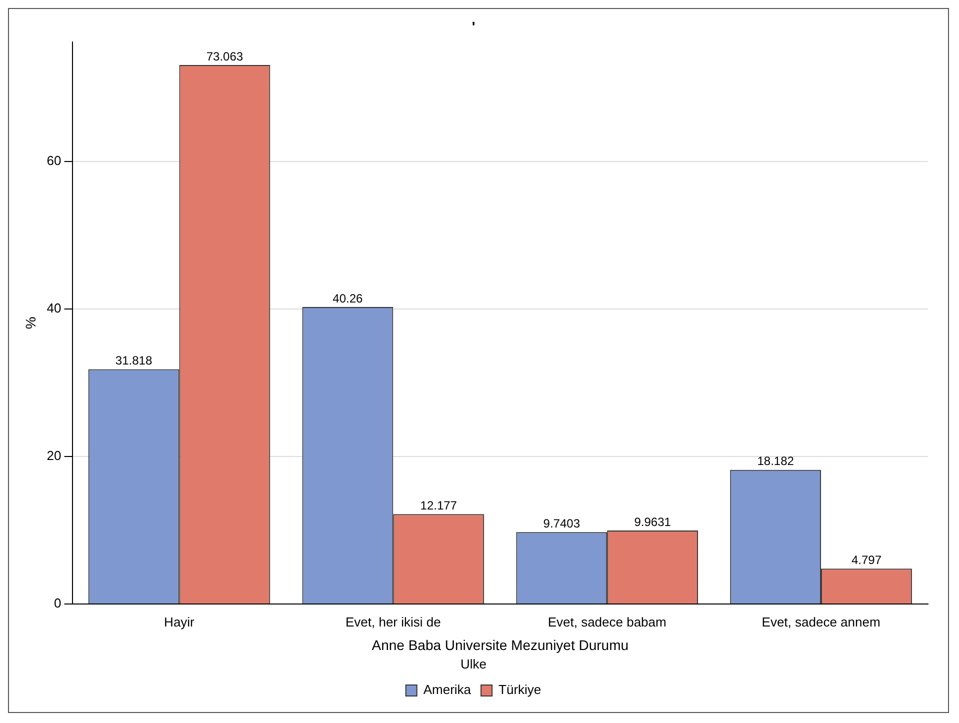 This screenshot has width=959, height=723. Describe the element at coordinates (653, 521) in the screenshot. I see `data-label: 9.9631` at that location.